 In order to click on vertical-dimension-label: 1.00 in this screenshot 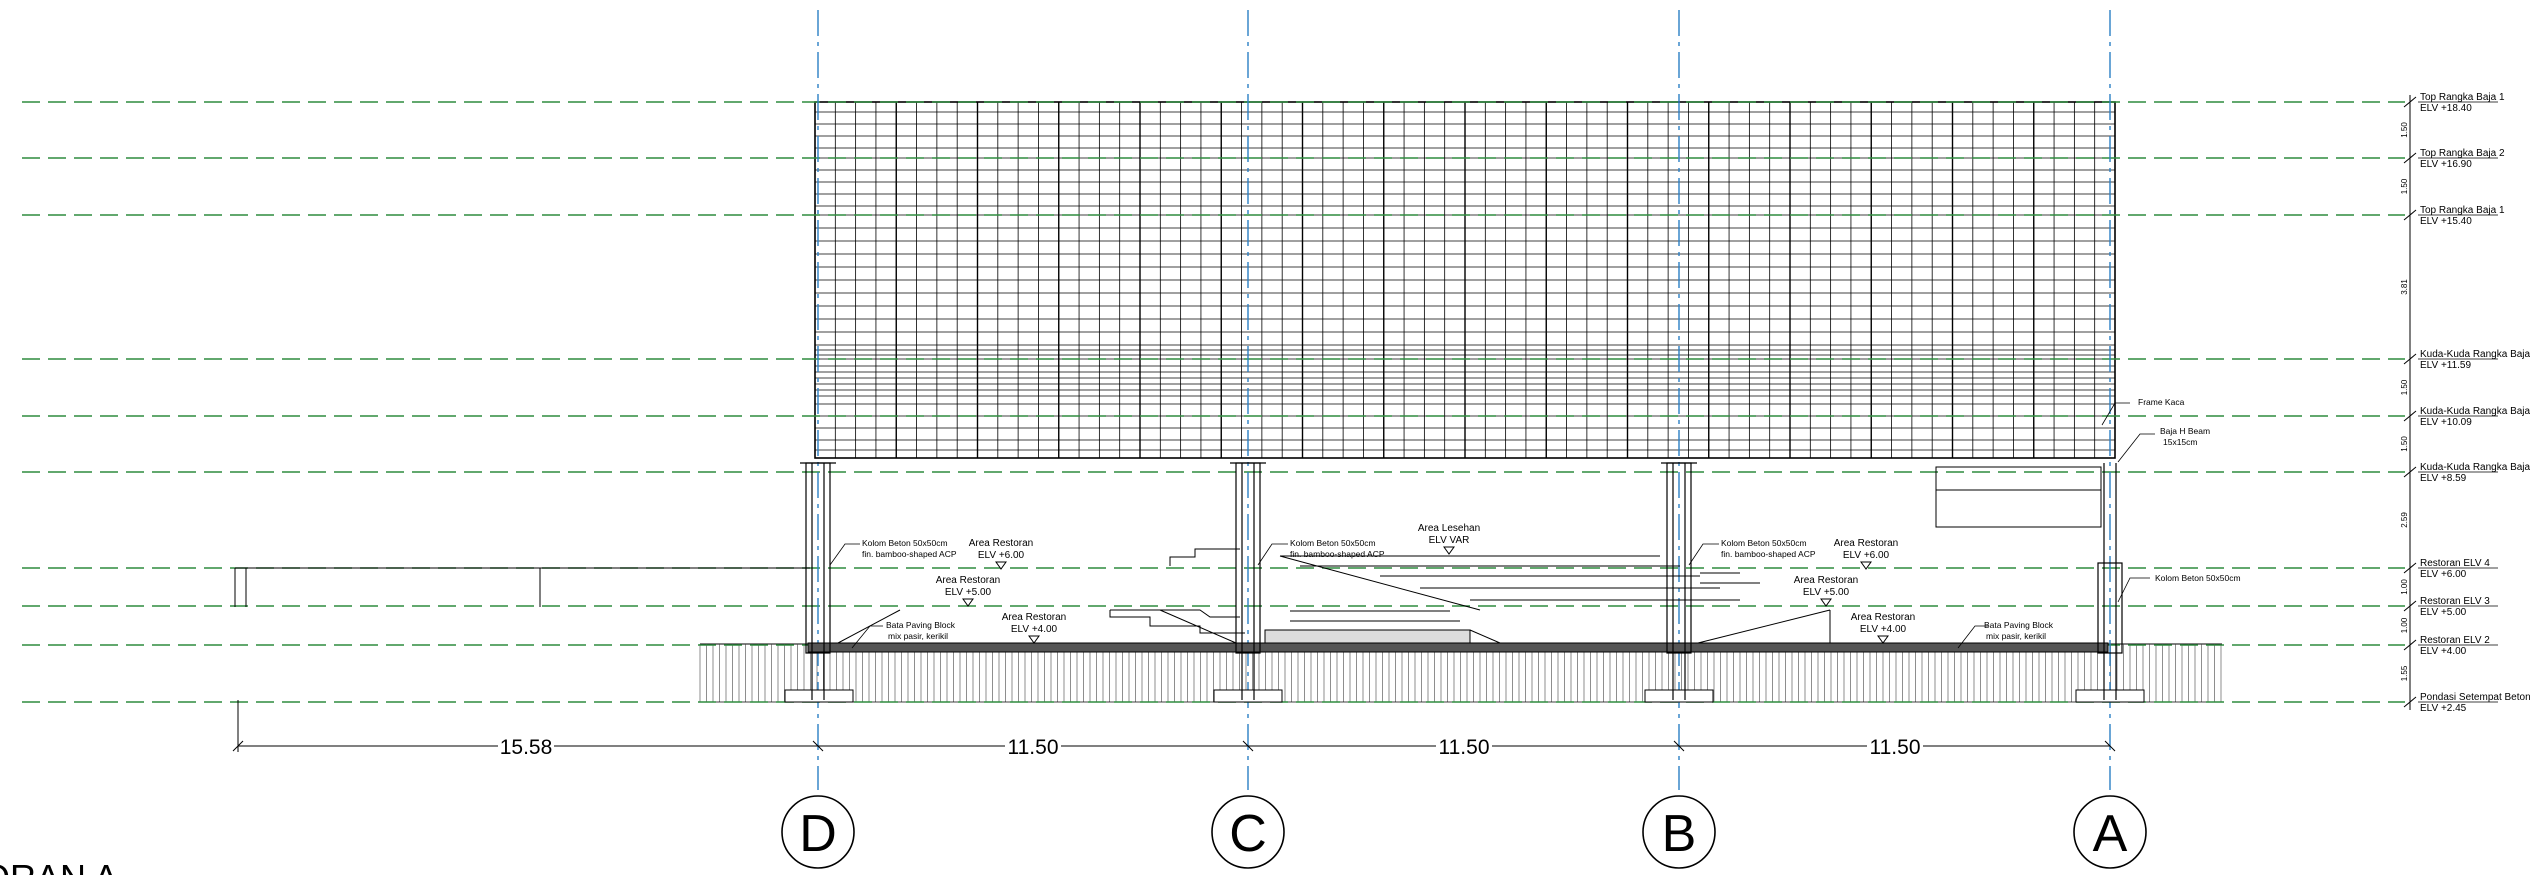, I will do `click(2404, 625)`.